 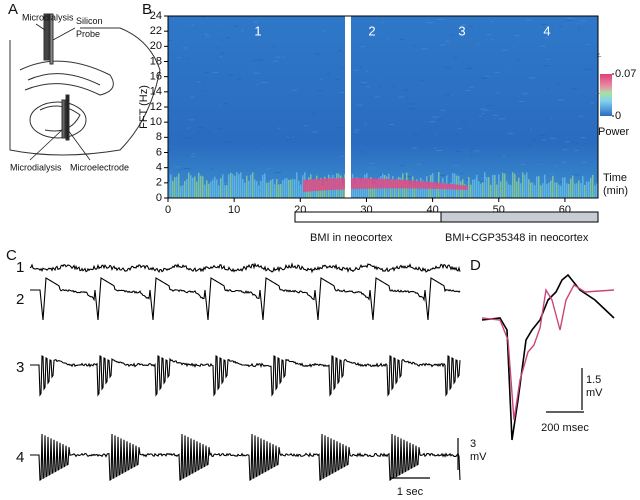 I want to click on epoch-label: 1, so click(x=257, y=30).